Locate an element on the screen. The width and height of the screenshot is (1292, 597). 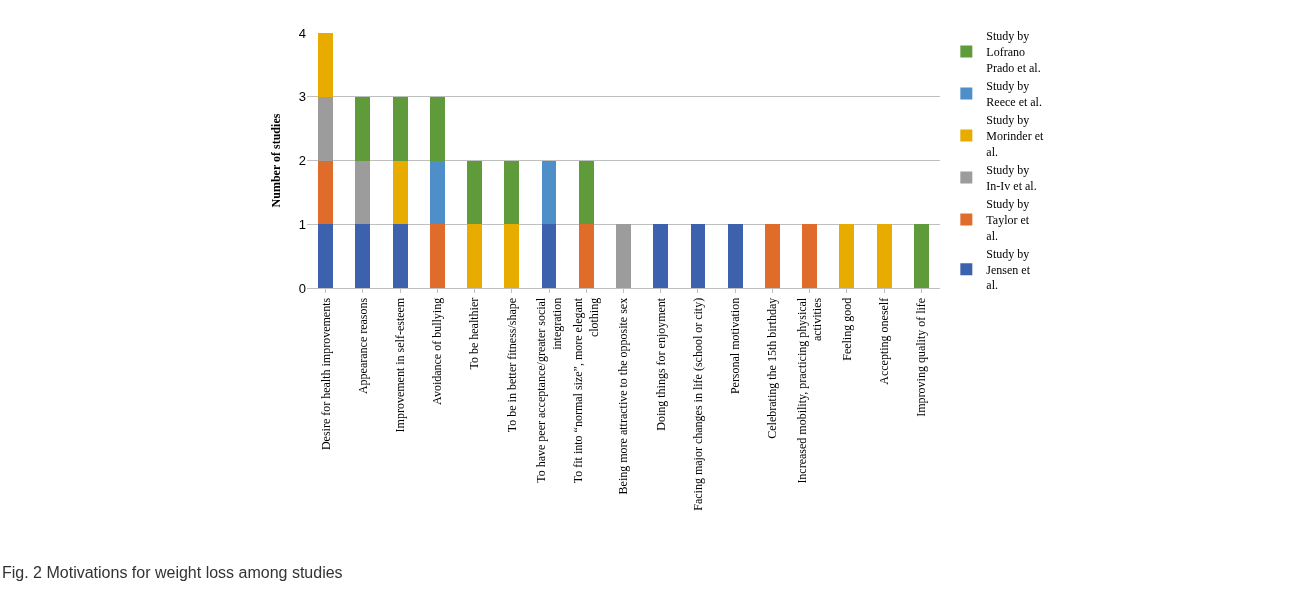
legend-label: Study by Taylor et al. is located at coordinates (1008, 220).